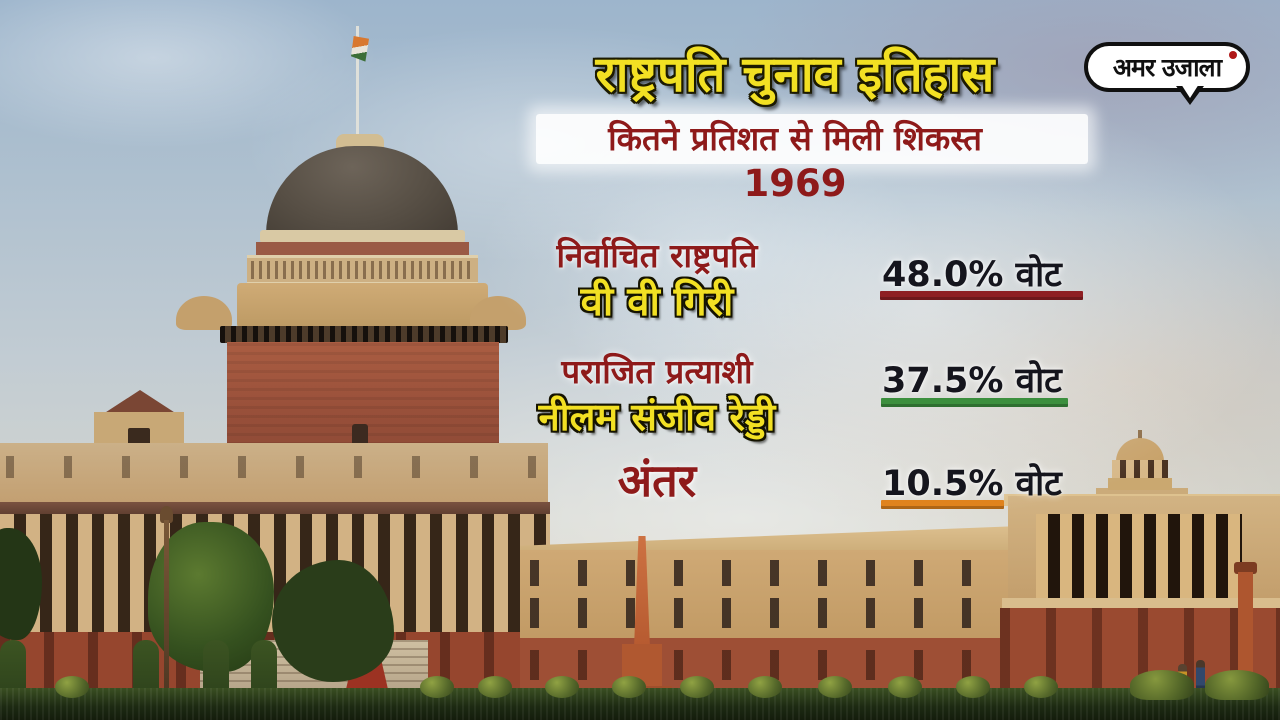 The image size is (1280, 720). Describe the element at coordinates (657, 301) in the screenshot. I see `candidate-name-text: वी वी गिरी` at that location.